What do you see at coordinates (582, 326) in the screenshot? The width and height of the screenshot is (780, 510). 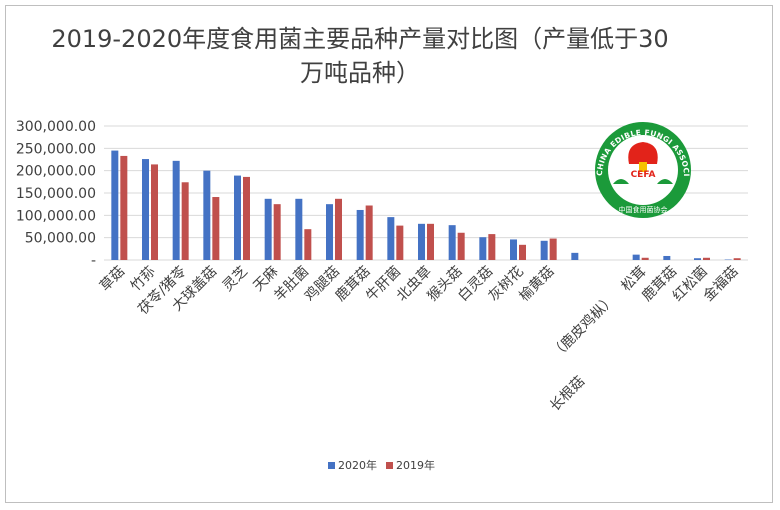 I see `x-tick-label: （鹿皮鸡枞）` at bounding box center [582, 326].